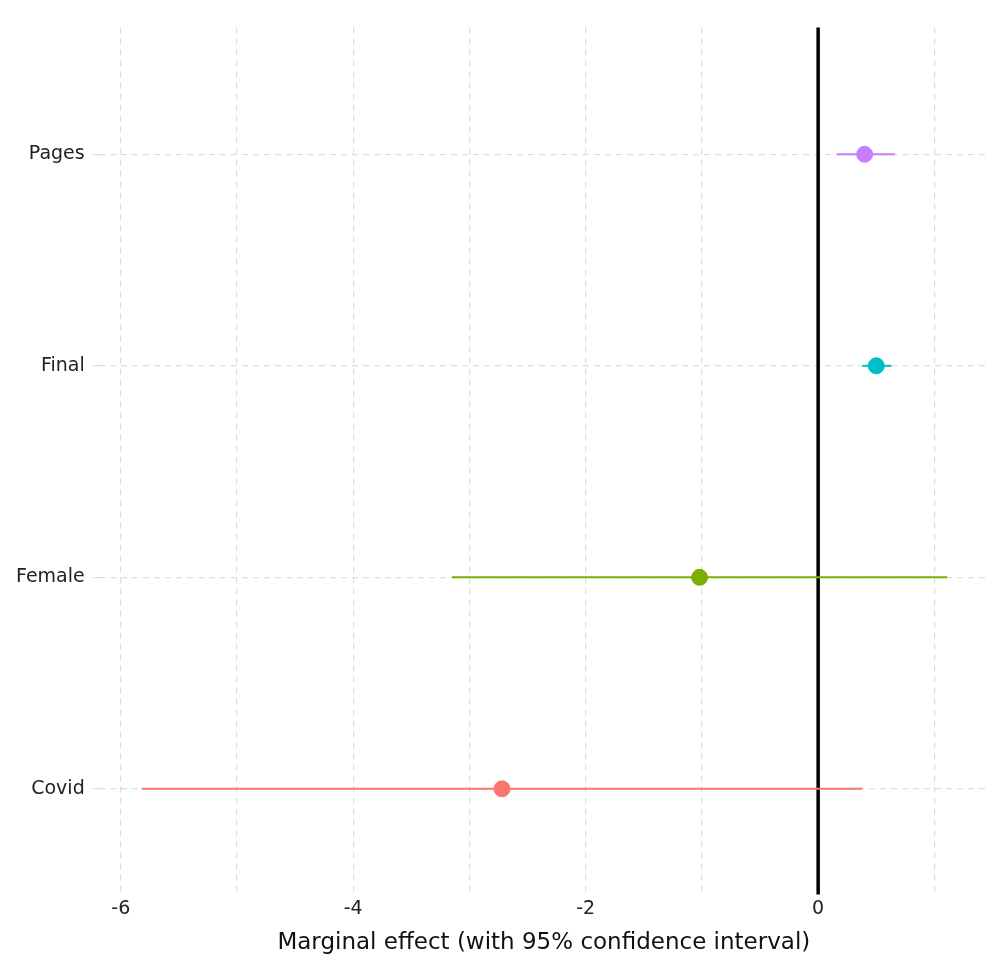  What do you see at coordinates (353, 906) in the screenshot?
I see `x-tick-label: -4` at bounding box center [353, 906].